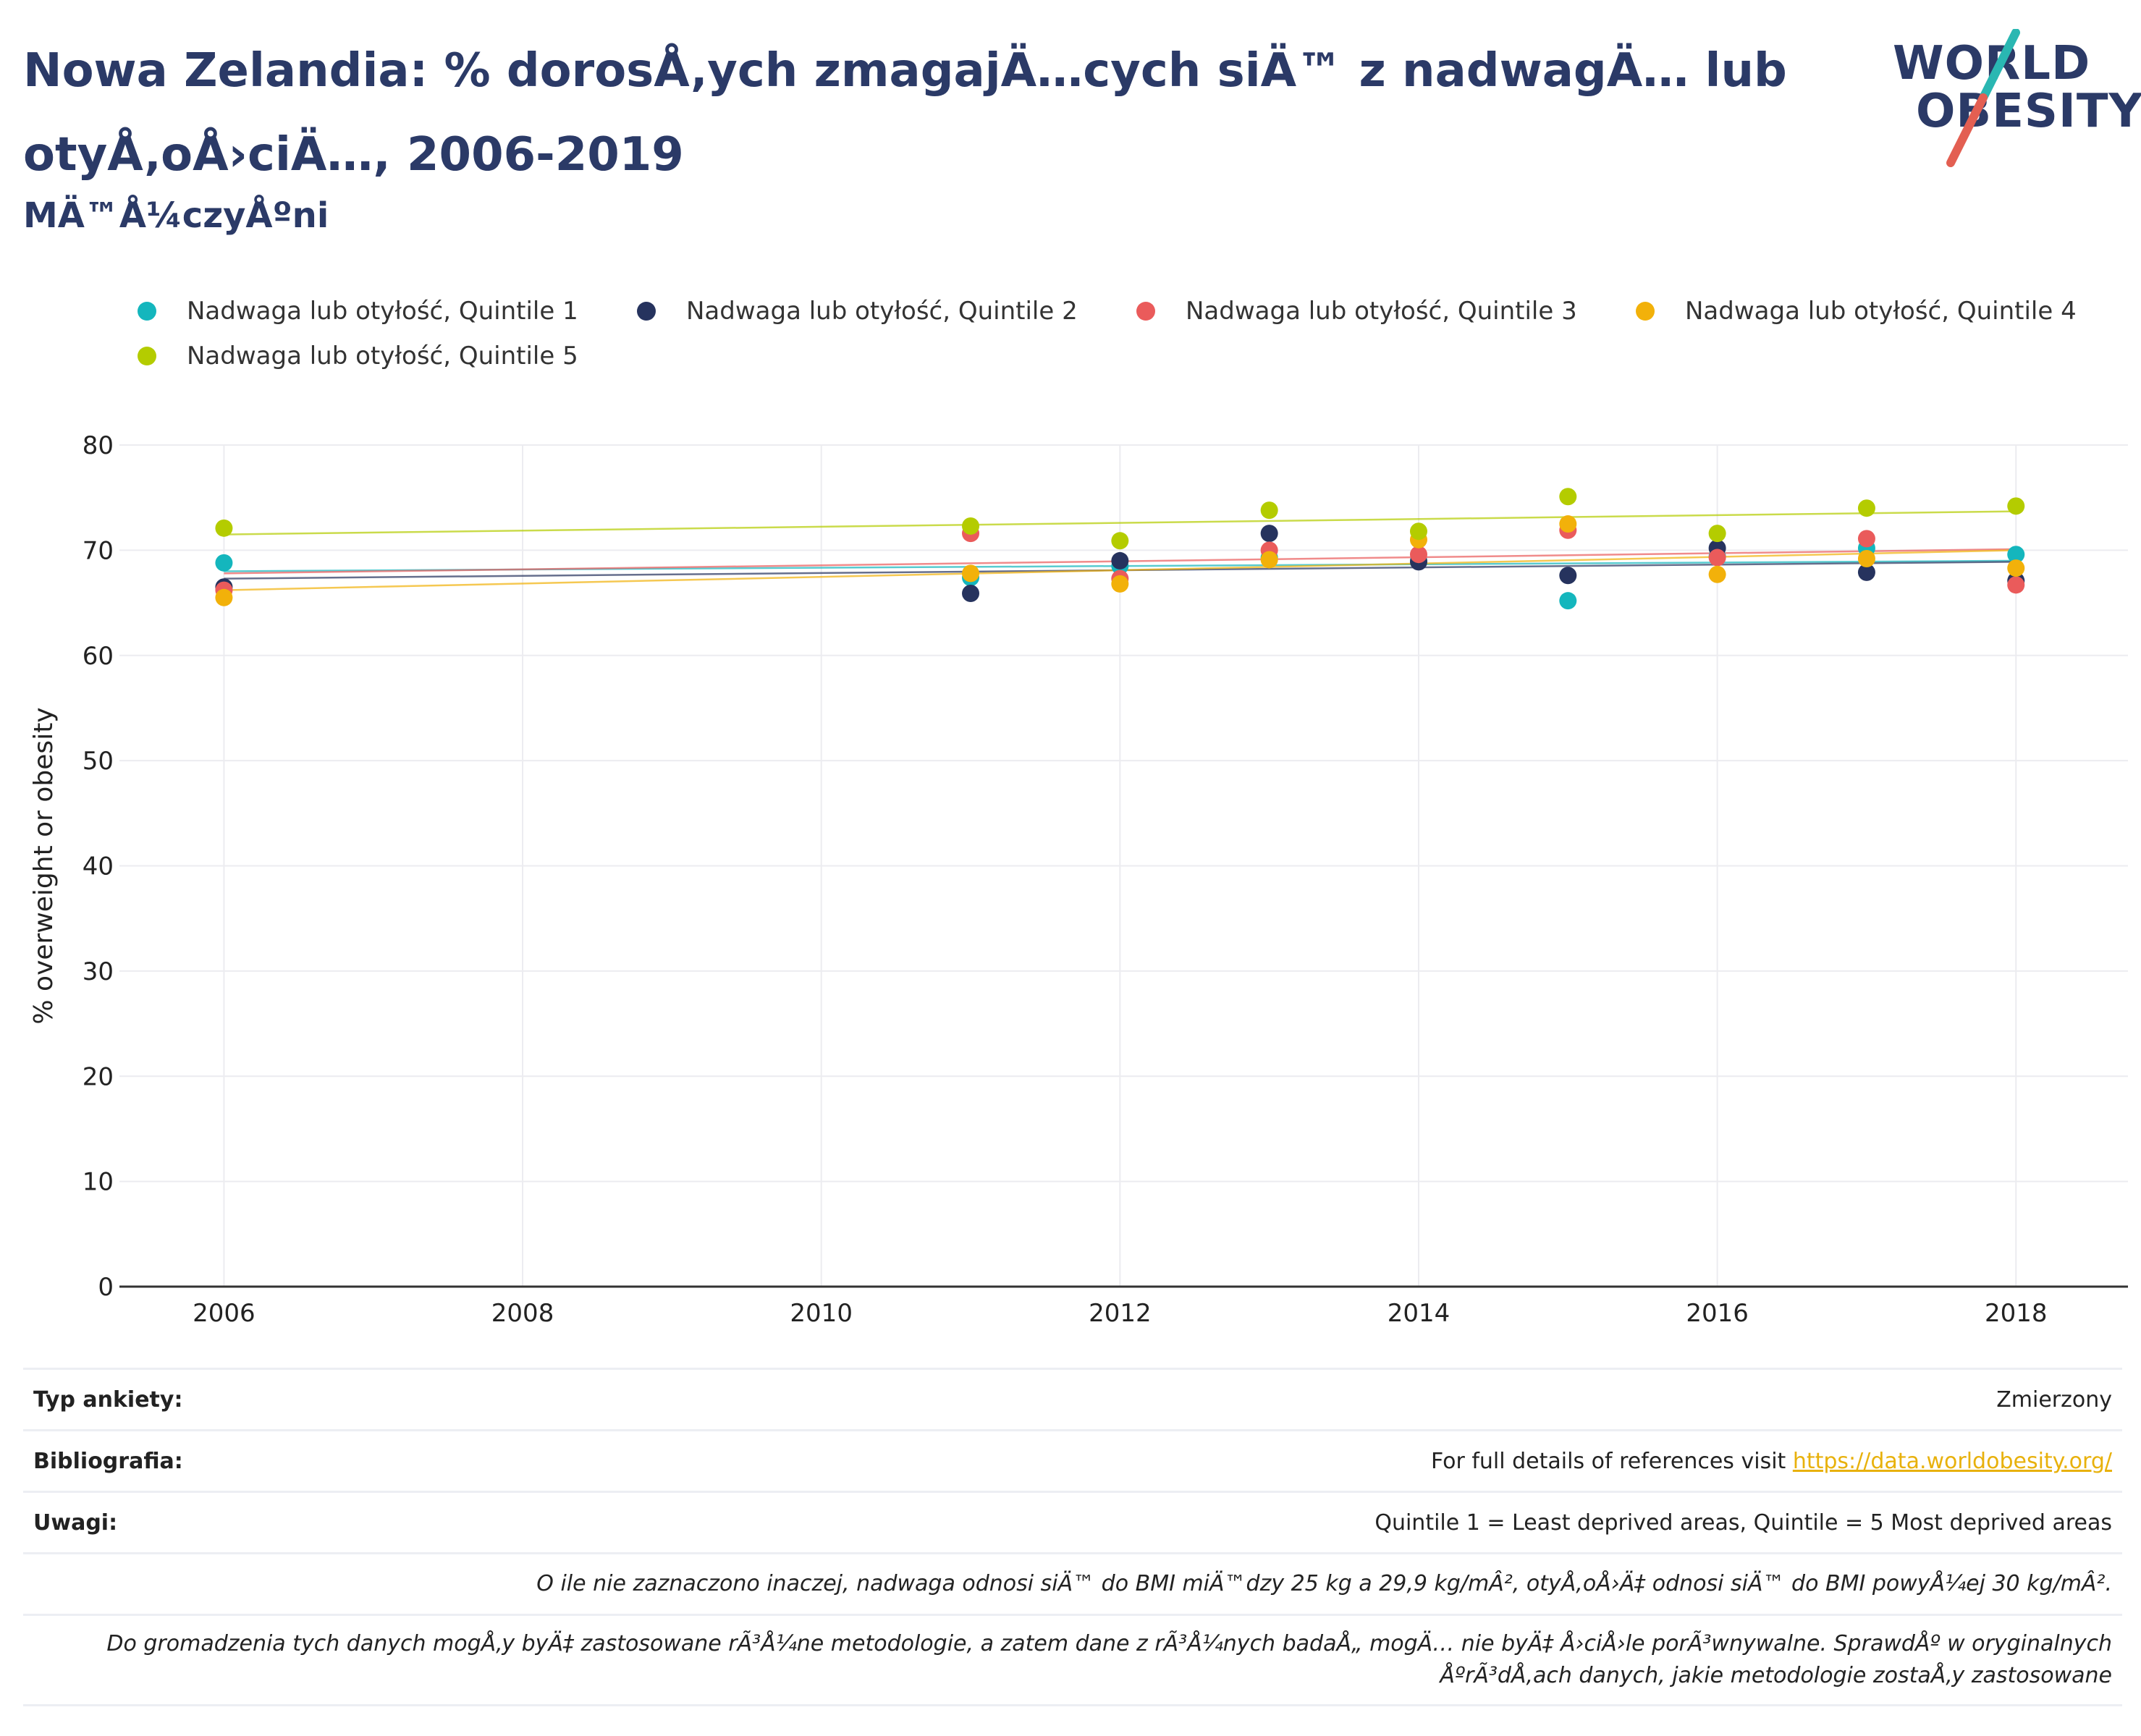 This screenshot has width=2141, height=1736. What do you see at coordinates (1952, 1461) in the screenshot?
I see `bibliography-link: https://data.worldobesity.org/` at bounding box center [1952, 1461].